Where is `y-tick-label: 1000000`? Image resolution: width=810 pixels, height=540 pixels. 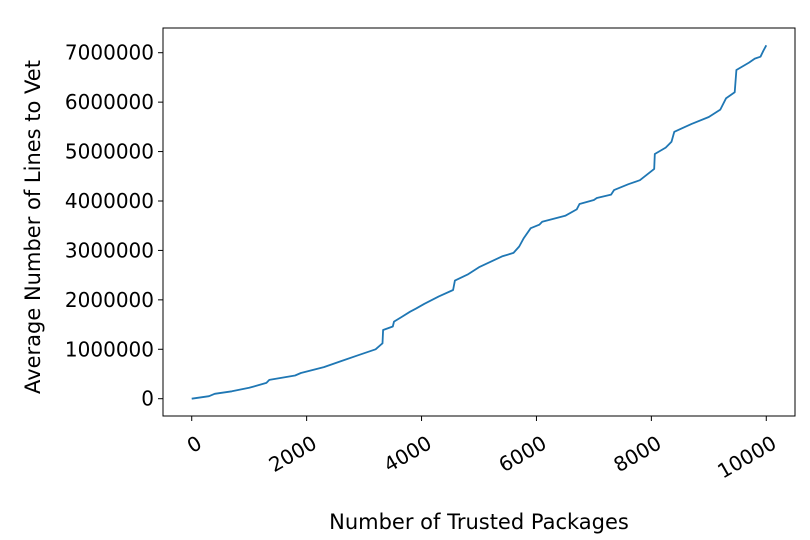 y-tick-label: 1000000 is located at coordinates (109, 349).